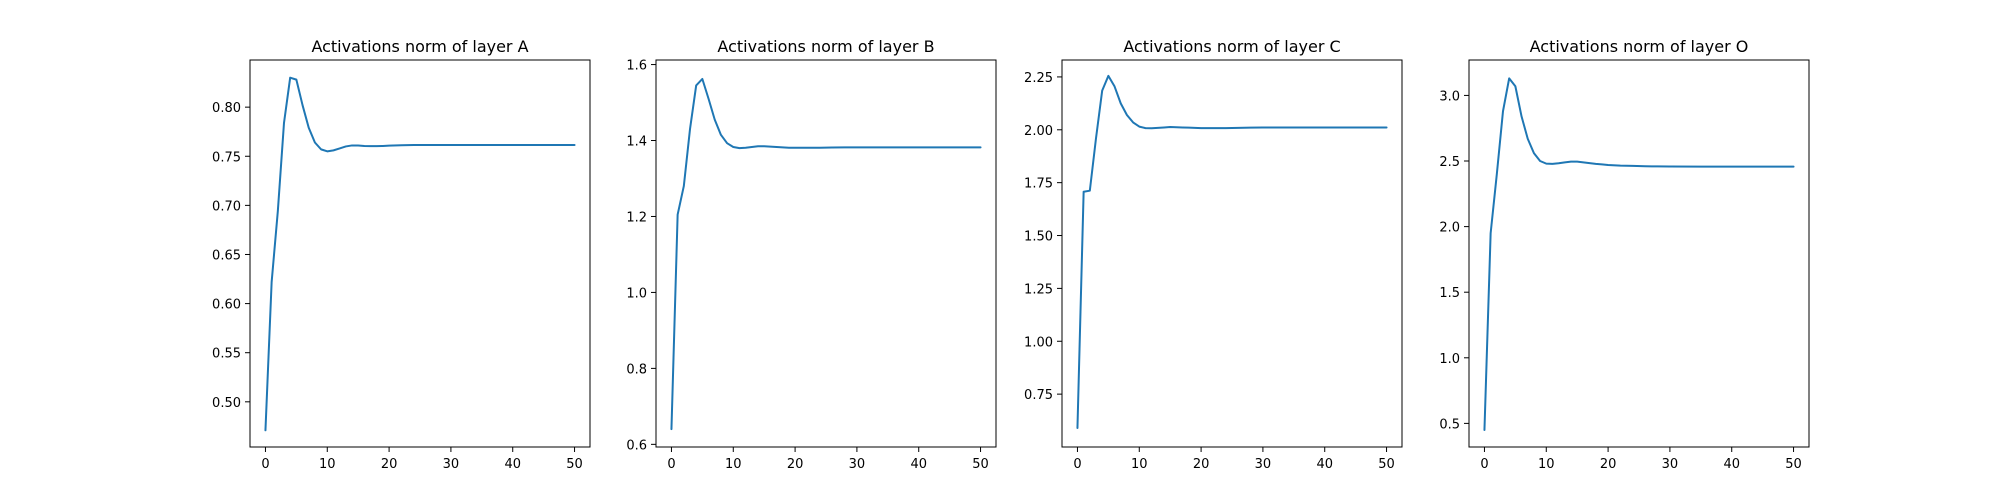 The height and width of the screenshot is (500, 2000). I want to click on y-tick-label: 1.25, so click(1038, 289).